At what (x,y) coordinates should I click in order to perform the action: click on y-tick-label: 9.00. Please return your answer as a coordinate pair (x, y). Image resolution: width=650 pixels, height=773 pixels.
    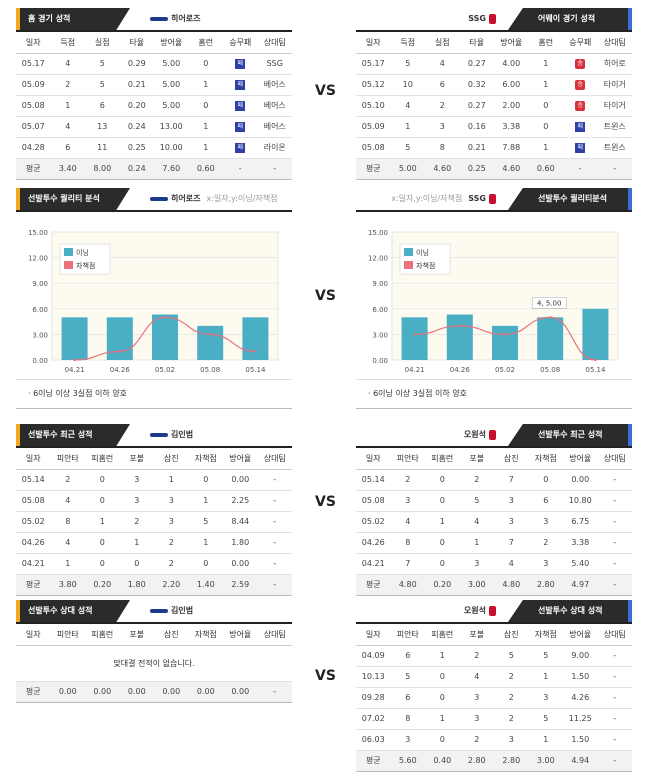
    Looking at the image, I should click on (380, 284).